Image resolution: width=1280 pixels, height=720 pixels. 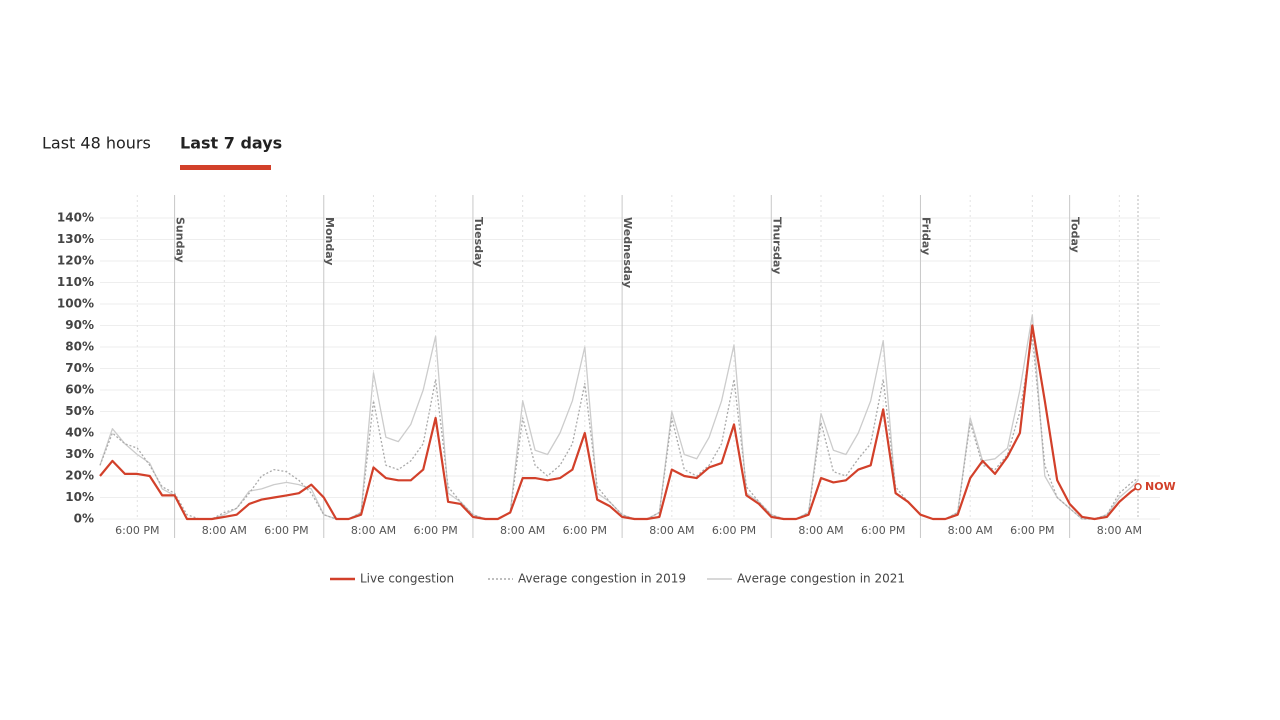 What do you see at coordinates (180, 240) in the screenshot?
I see `day-label: Sunday` at bounding box center [180, 240].